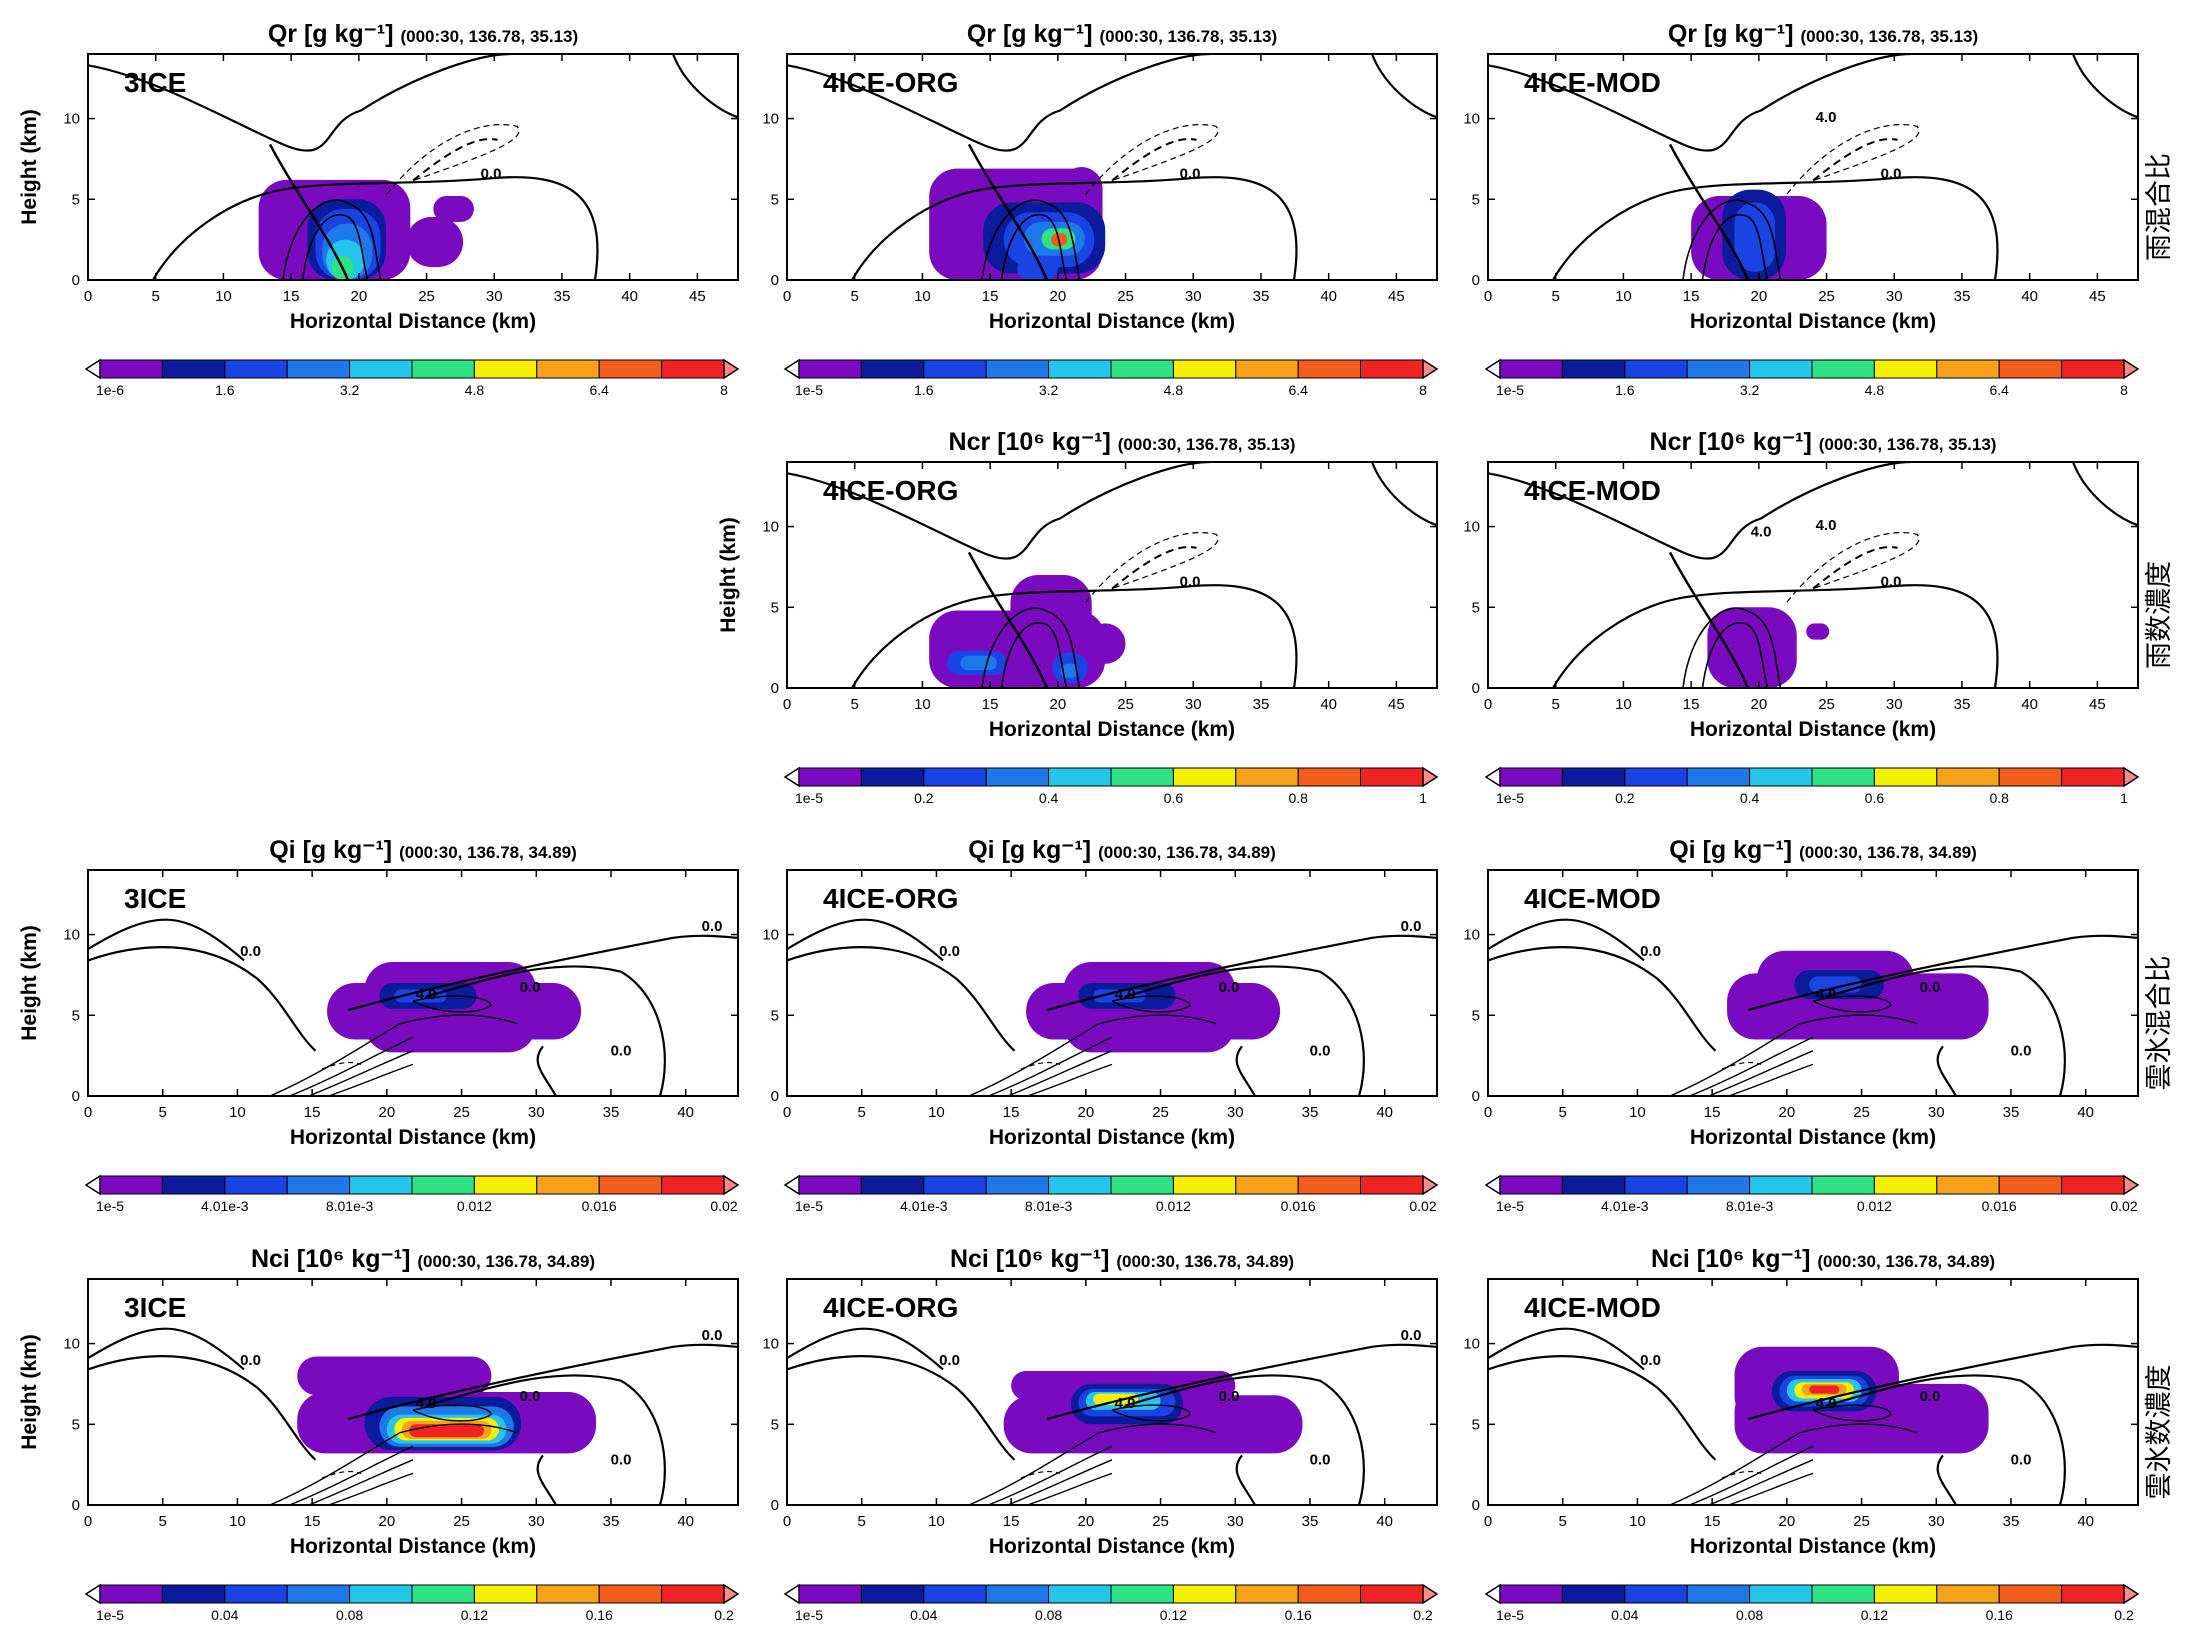 Image resolution: width=2186 pixels, height=1633 pixels. What do you see at coordinates (29, 167) in the screenshot?
I see `y-axis-label: Height (km)` at bounding box center [29, 167].